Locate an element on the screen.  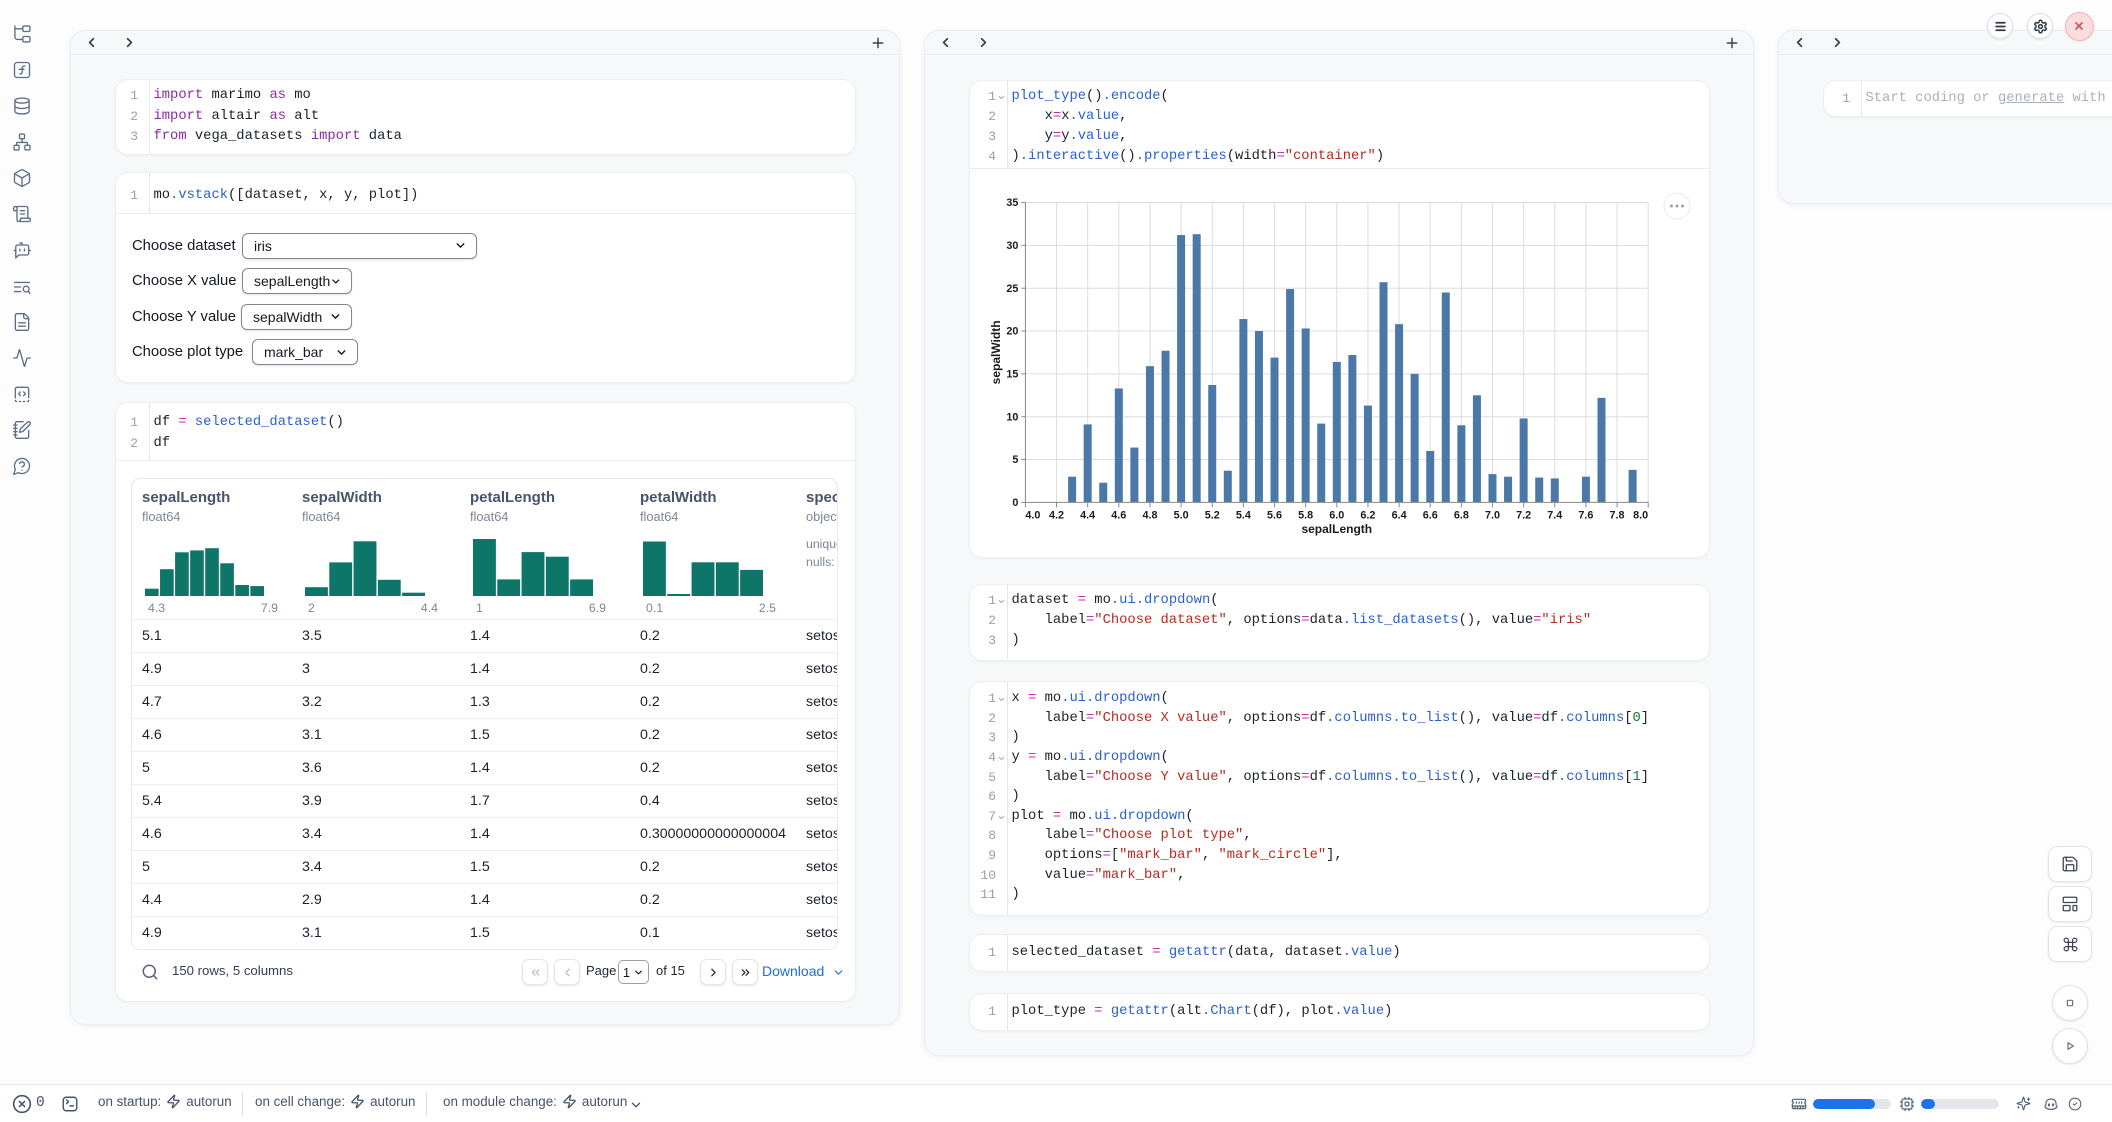
svg-text: 6.8 is located at coordinates (1461, 515).